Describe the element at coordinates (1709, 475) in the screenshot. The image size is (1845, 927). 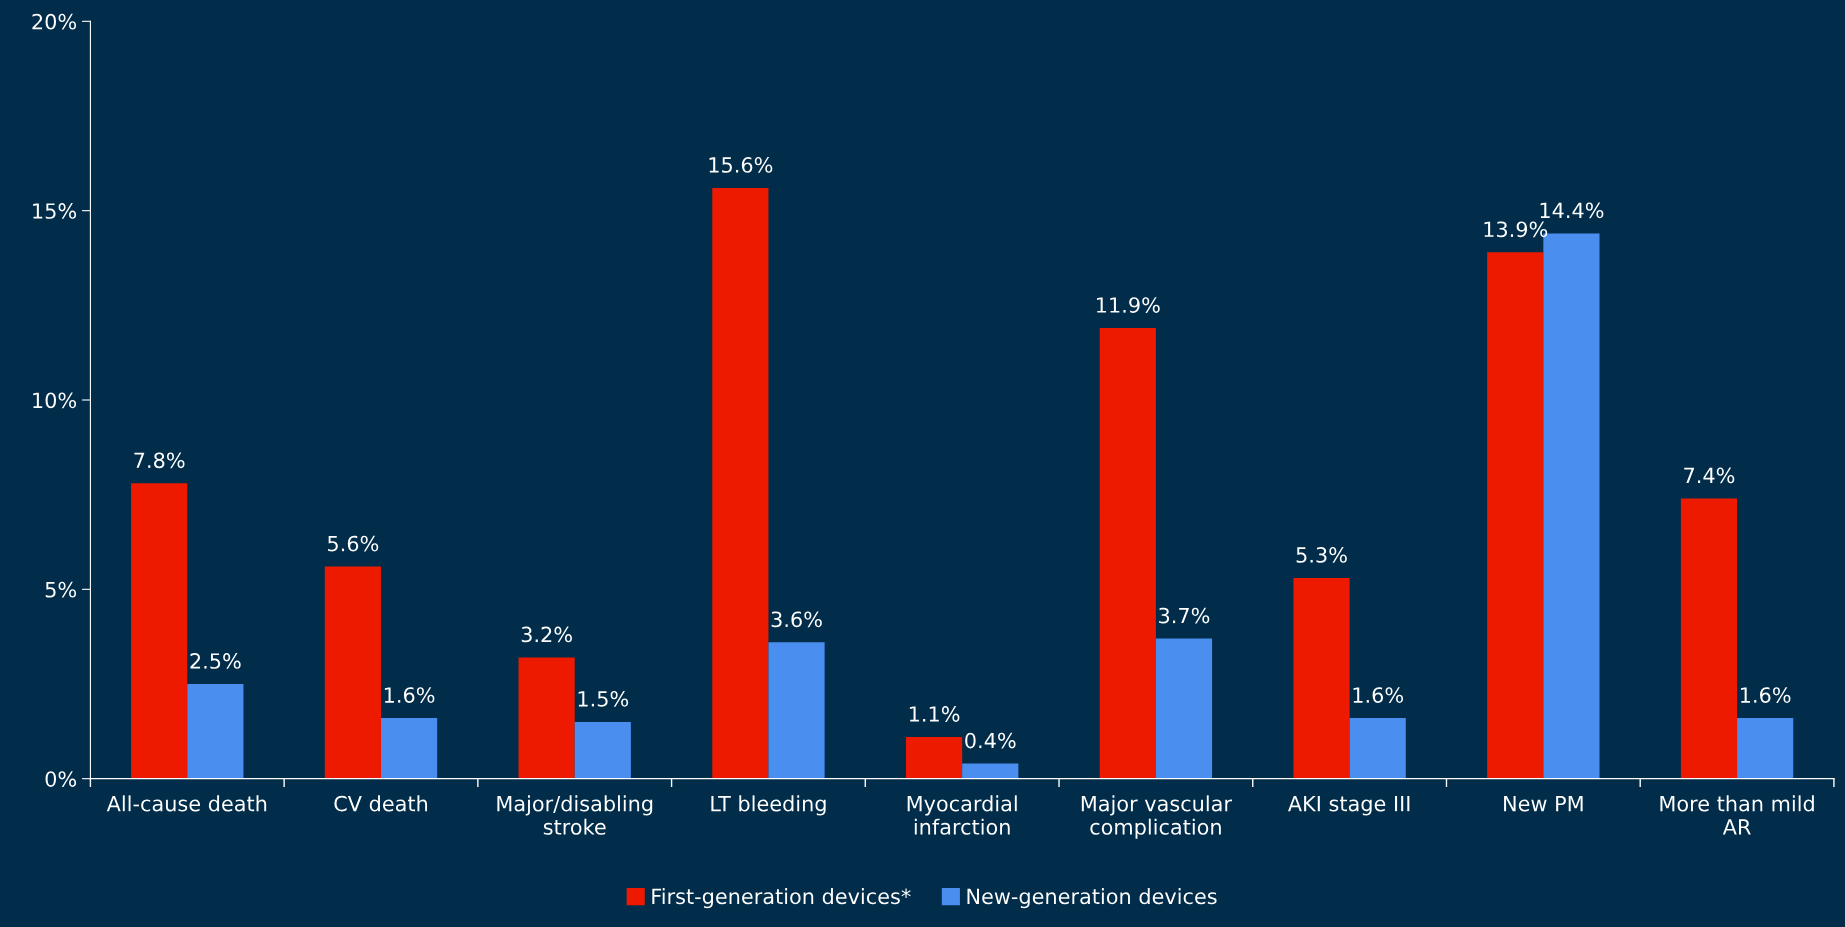
I see `data-label: 7.4%` at that location.